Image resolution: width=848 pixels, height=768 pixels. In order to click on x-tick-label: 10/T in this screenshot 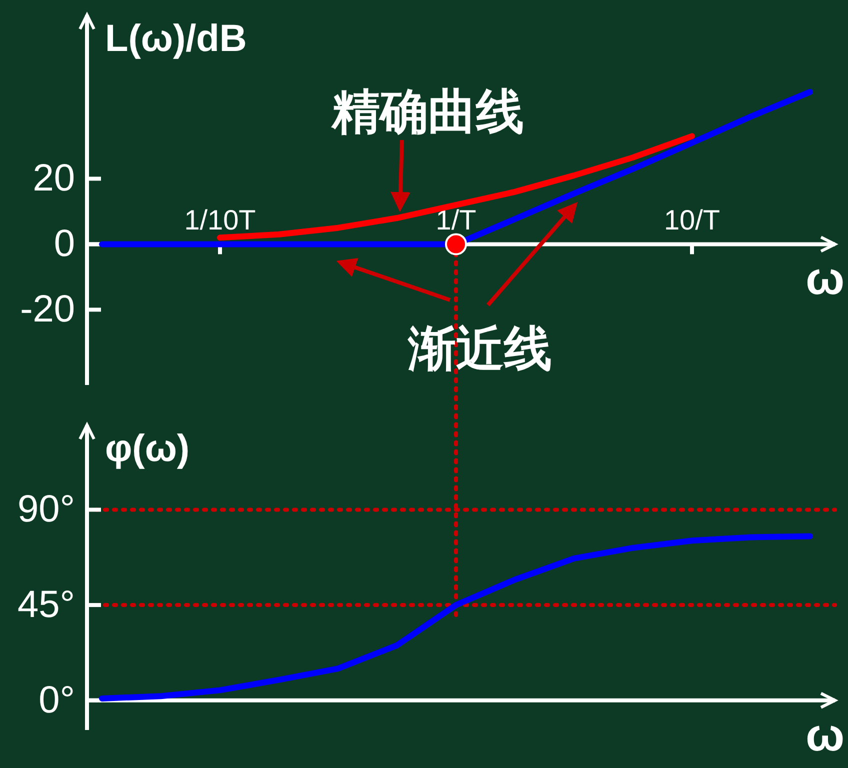, I will do `click(692, 220)`.